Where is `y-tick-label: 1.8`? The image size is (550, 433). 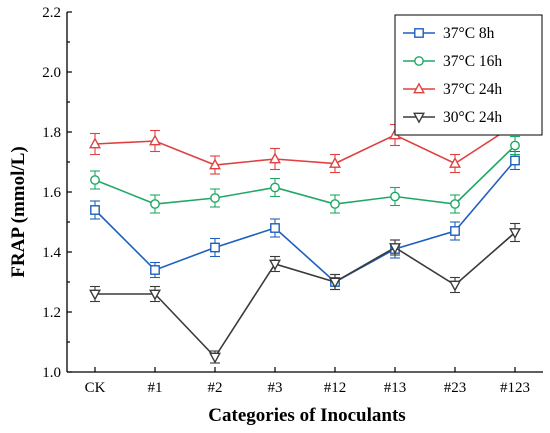 y-tick-label: 1.8 is located at coordinates (51, 133).